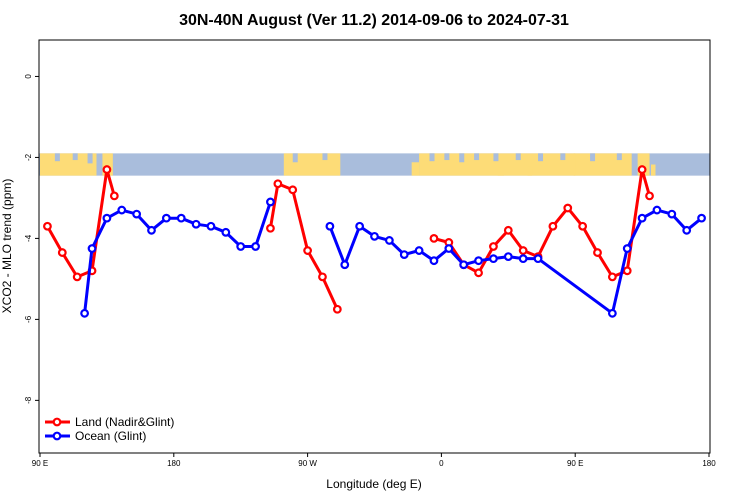  Describe the element at coordinates (441, 463) in the screenshot. I see `x-tick-label: 0` at that location.